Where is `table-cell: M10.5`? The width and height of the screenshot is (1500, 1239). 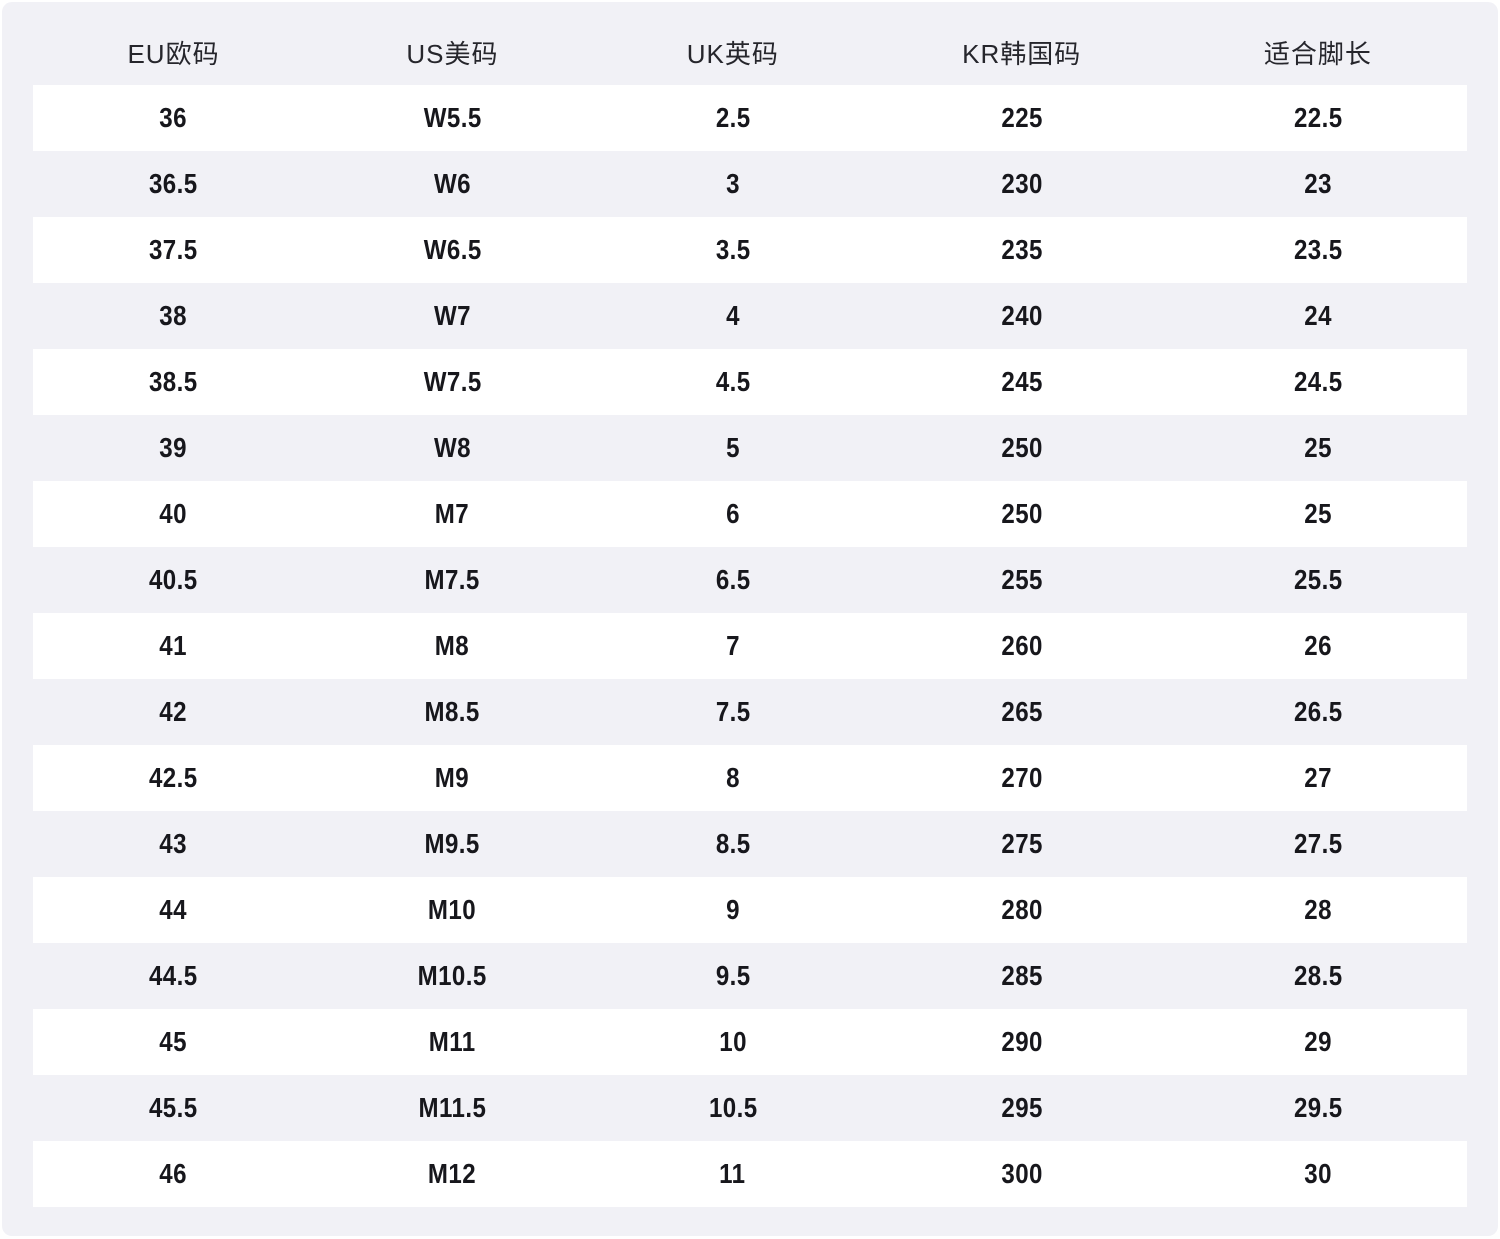
table-cell: M10.5 is located at coordinates (452, 976).